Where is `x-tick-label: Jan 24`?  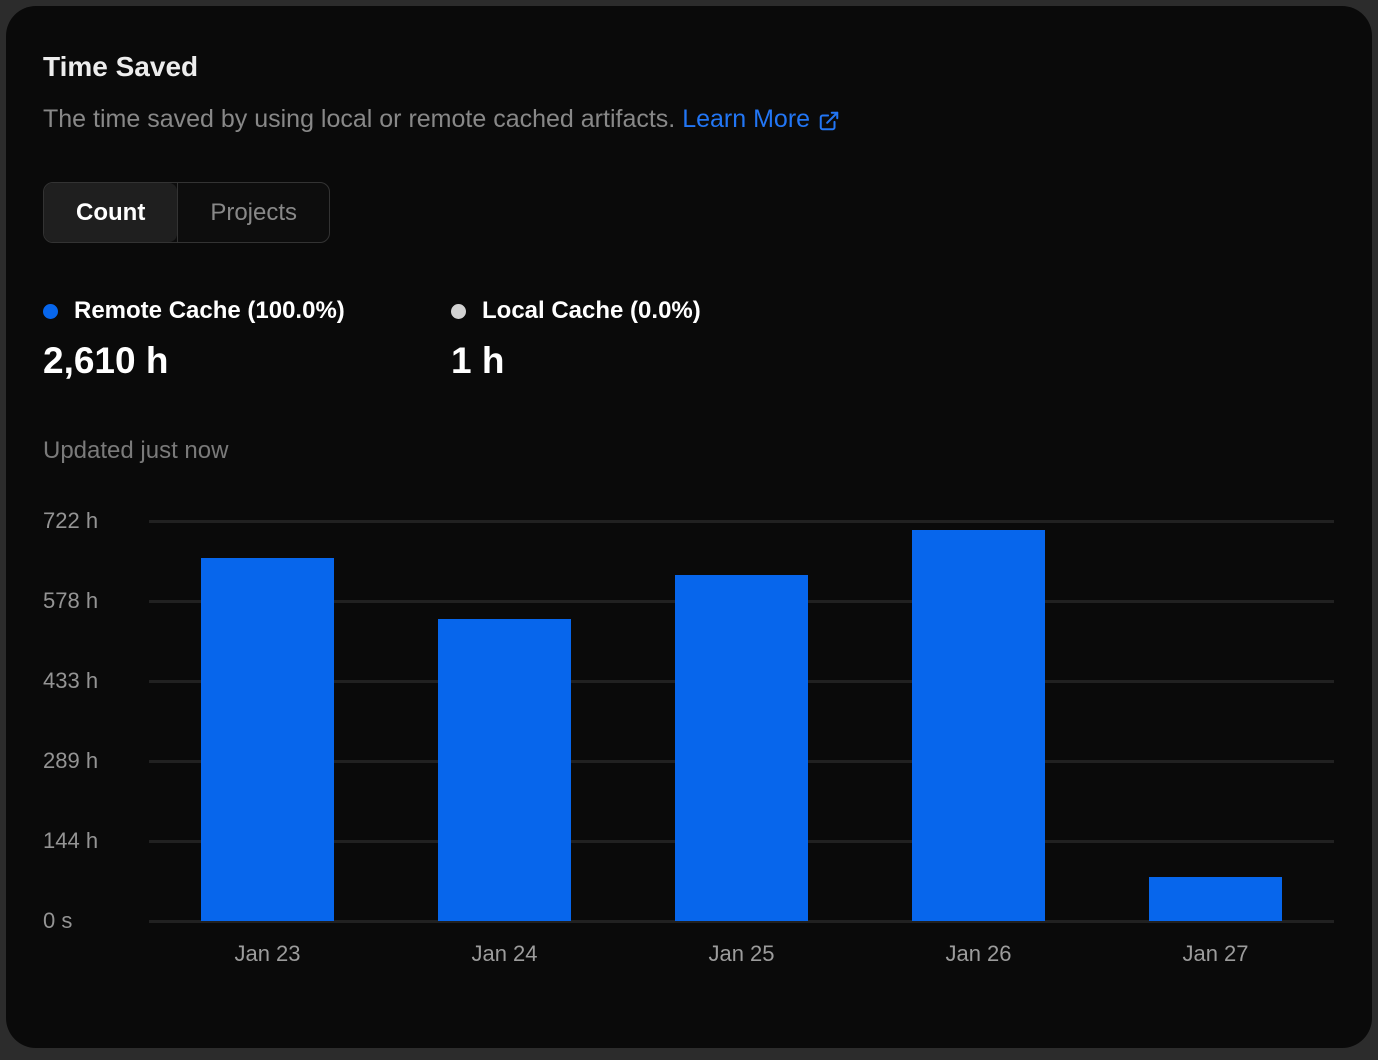 x-tick-label: Jan 24 is located at coordinates (504, 953).